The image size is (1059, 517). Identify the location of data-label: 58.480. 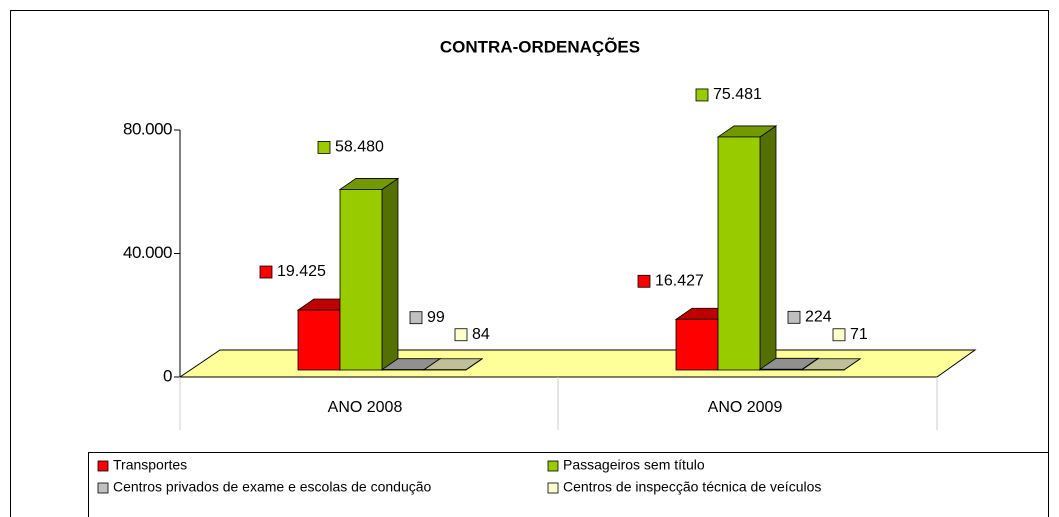
(359, 147).